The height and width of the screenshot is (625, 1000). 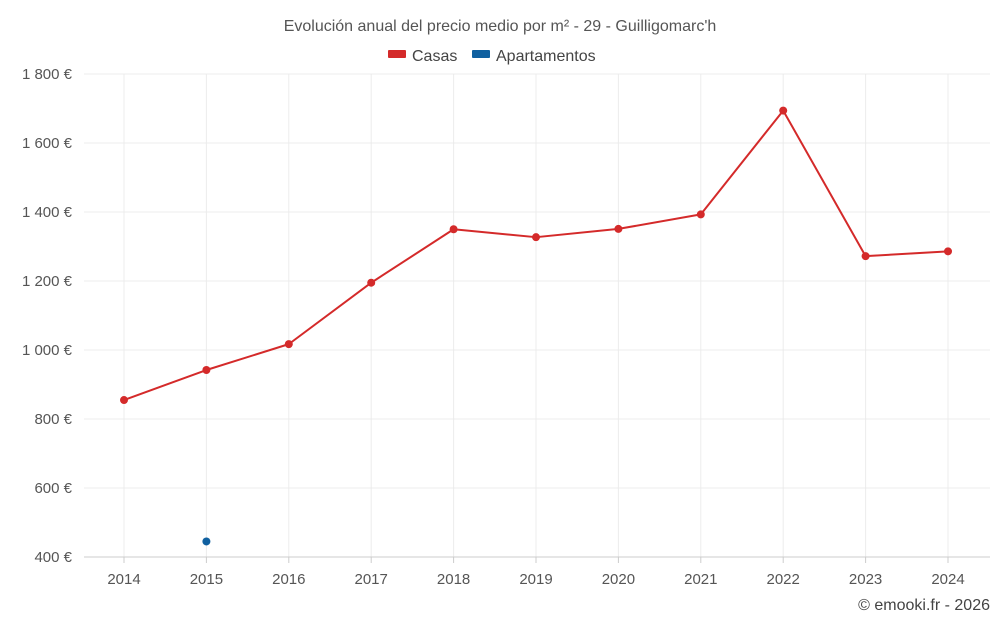 I want to click on x-tick-label: 2019, so click(x=535, y=579).